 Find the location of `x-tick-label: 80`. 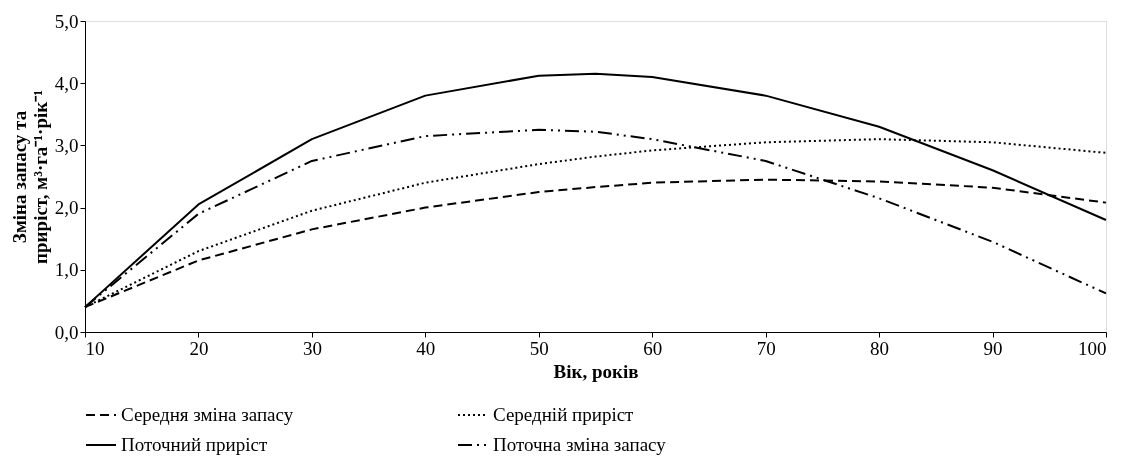

x-tick-label: 80 is located at coordinates (880, 348).